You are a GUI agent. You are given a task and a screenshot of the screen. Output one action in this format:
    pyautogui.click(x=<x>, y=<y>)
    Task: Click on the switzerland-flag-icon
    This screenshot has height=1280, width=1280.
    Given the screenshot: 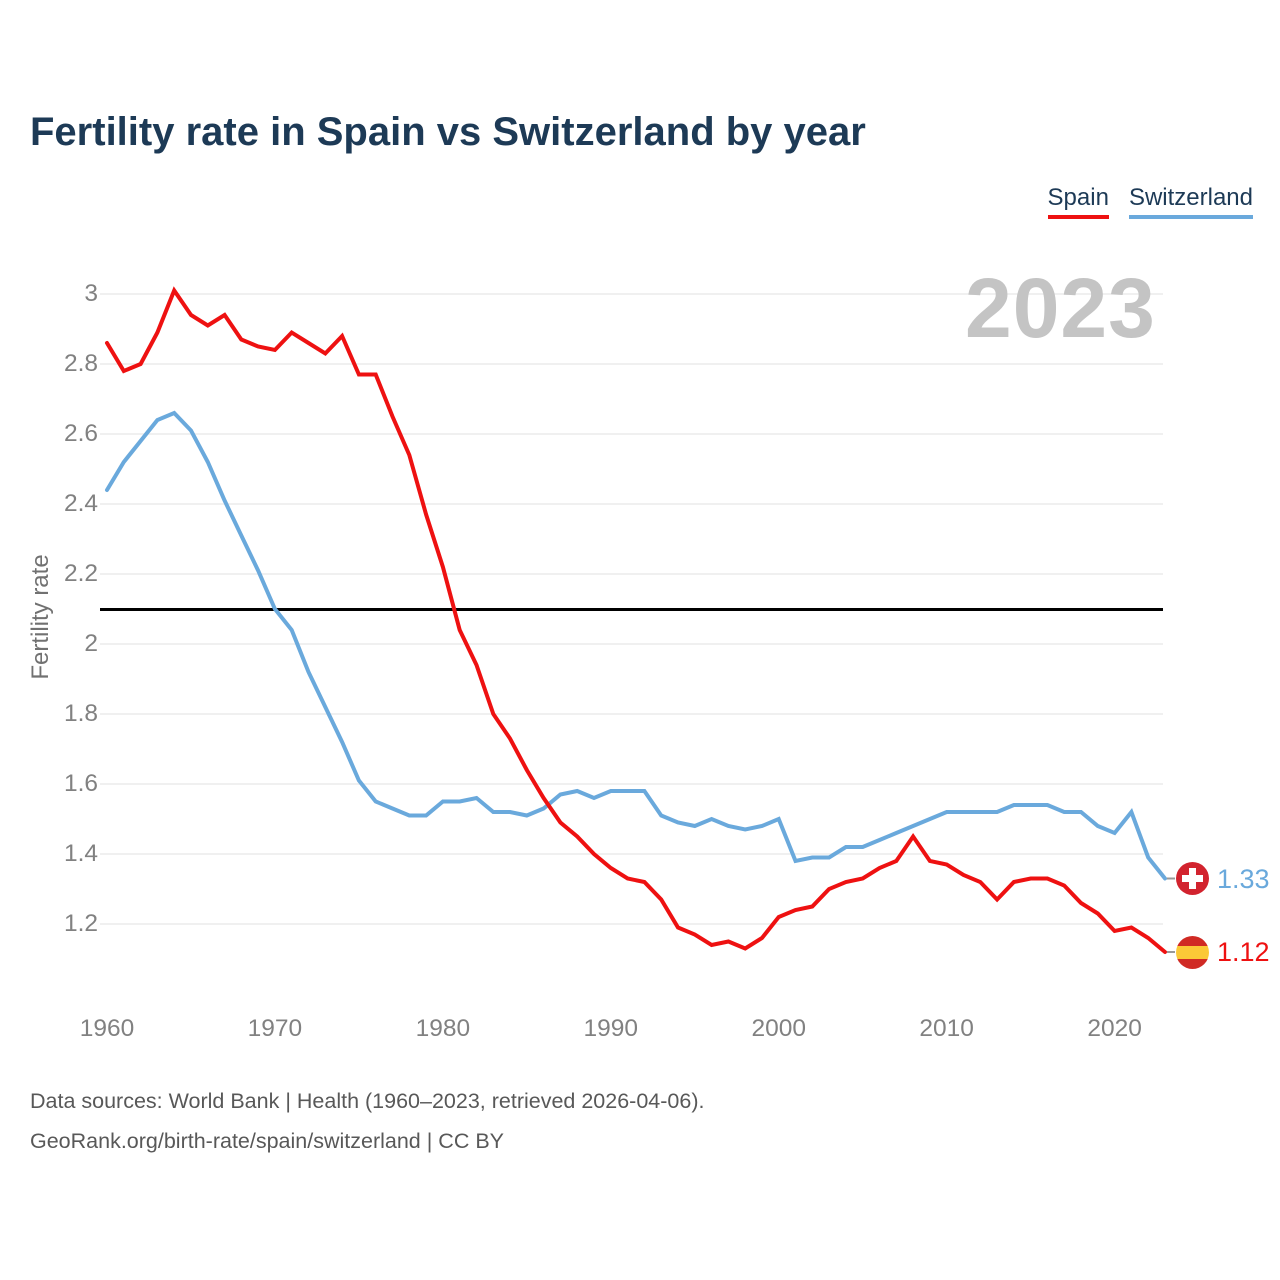 What is the action you would take?
    pyautogui.click(x=1192, y=878)
    